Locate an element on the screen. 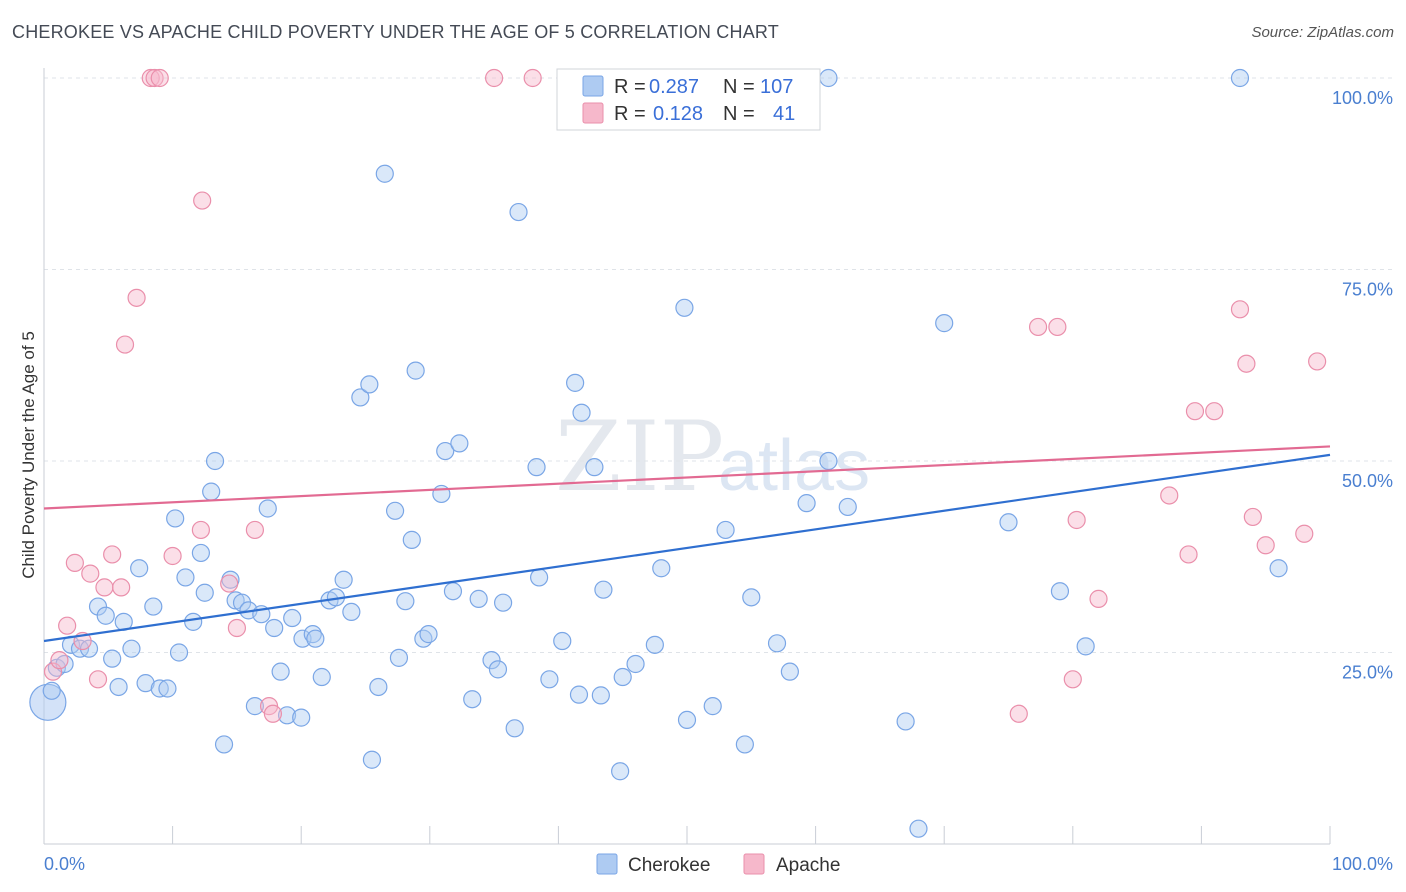 The height and width of the screenshot is (892, 1406). legend-n-label-apache: N = is located at coordinates (739, 114).